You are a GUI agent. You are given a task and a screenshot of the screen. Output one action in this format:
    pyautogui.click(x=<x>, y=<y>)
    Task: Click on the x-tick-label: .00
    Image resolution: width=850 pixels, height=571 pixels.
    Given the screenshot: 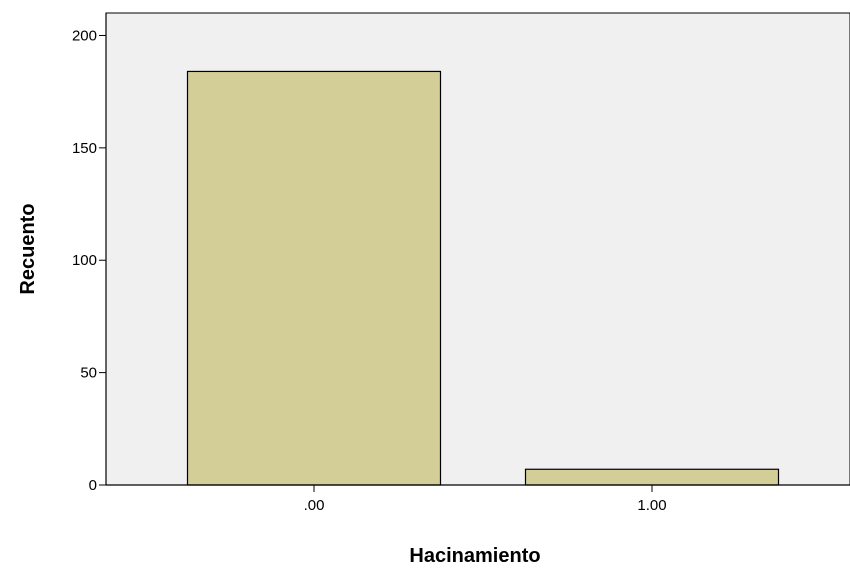 What is the action you would take?
    pyautogui.click(x=314, y=505)
    